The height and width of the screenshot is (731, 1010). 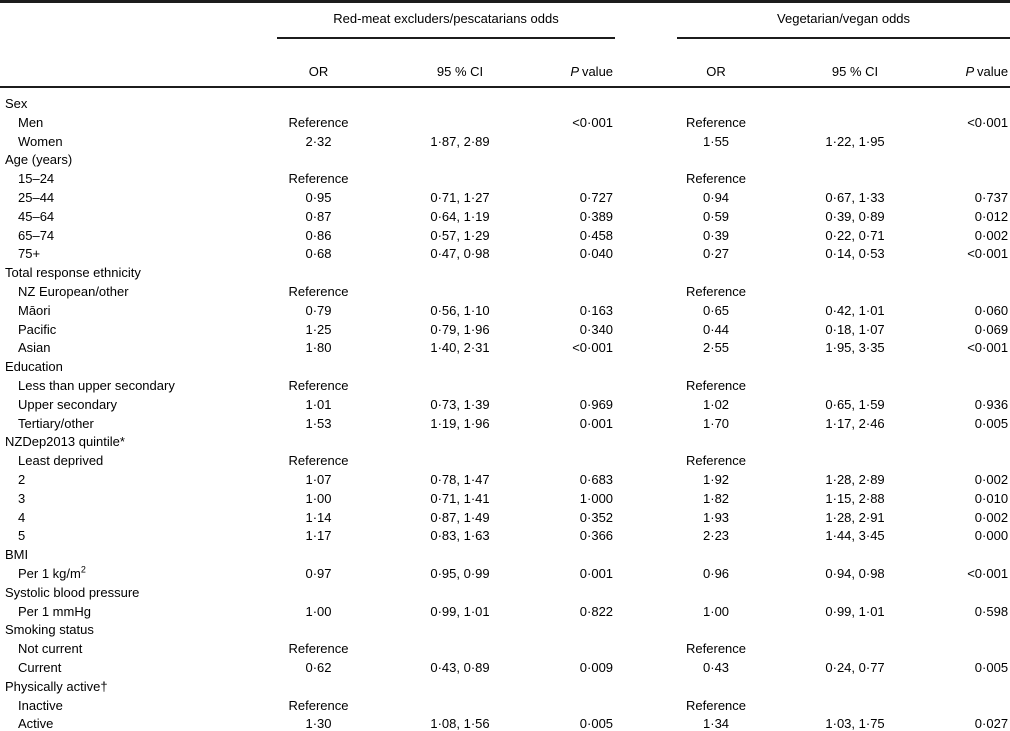 I want to click on ci-value: 1·22, 1·95, so click(x=855, y=141).